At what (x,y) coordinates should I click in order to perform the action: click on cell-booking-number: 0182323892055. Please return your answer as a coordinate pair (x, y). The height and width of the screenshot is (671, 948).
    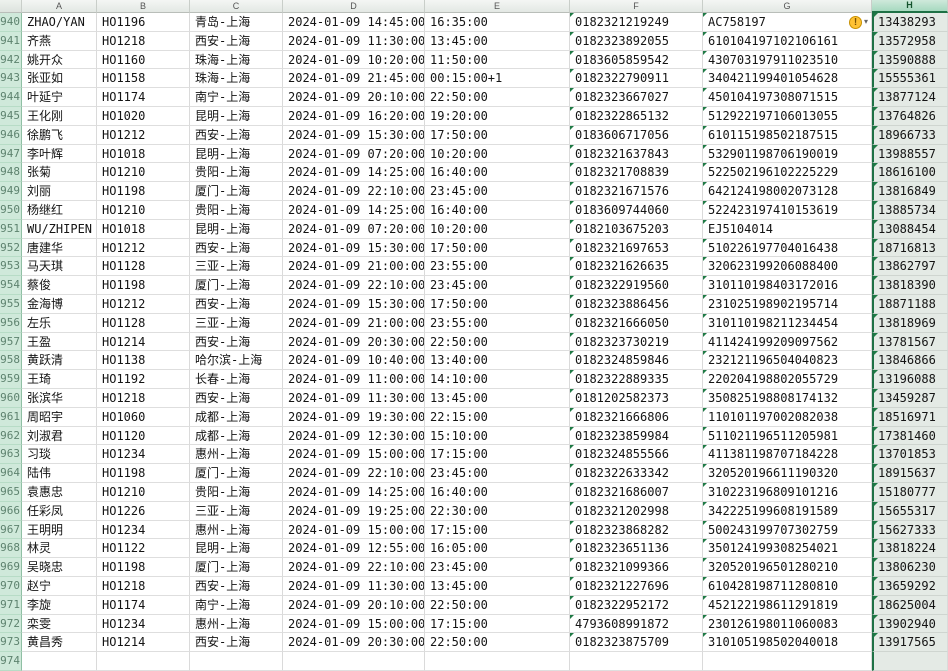
    Looking at the image, I should click on (636, 41).